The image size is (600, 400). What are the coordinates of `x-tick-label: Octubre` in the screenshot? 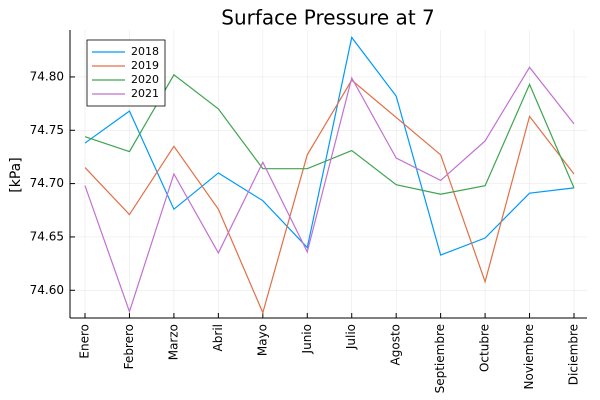 It's located at (485, 348).